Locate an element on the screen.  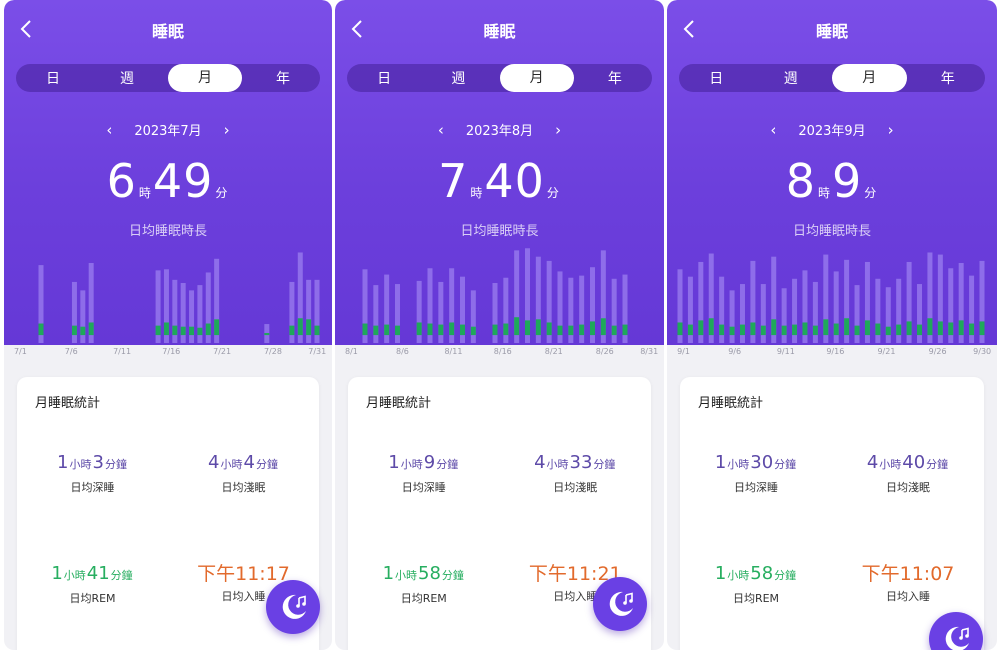
stat-light-sleep: 4小時40分鐘 日均淺眠 is located at coordinates (908, 473).